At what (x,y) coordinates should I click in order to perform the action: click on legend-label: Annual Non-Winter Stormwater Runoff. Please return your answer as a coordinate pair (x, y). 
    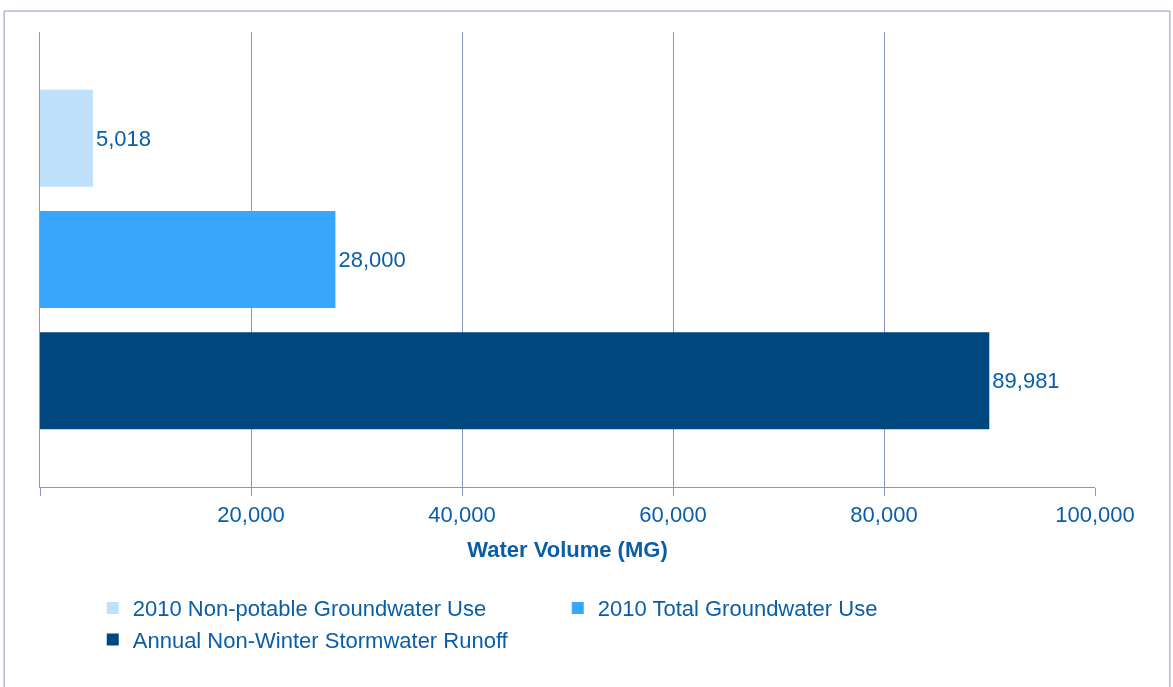
    Looking at the image, I should click on (320, 641).